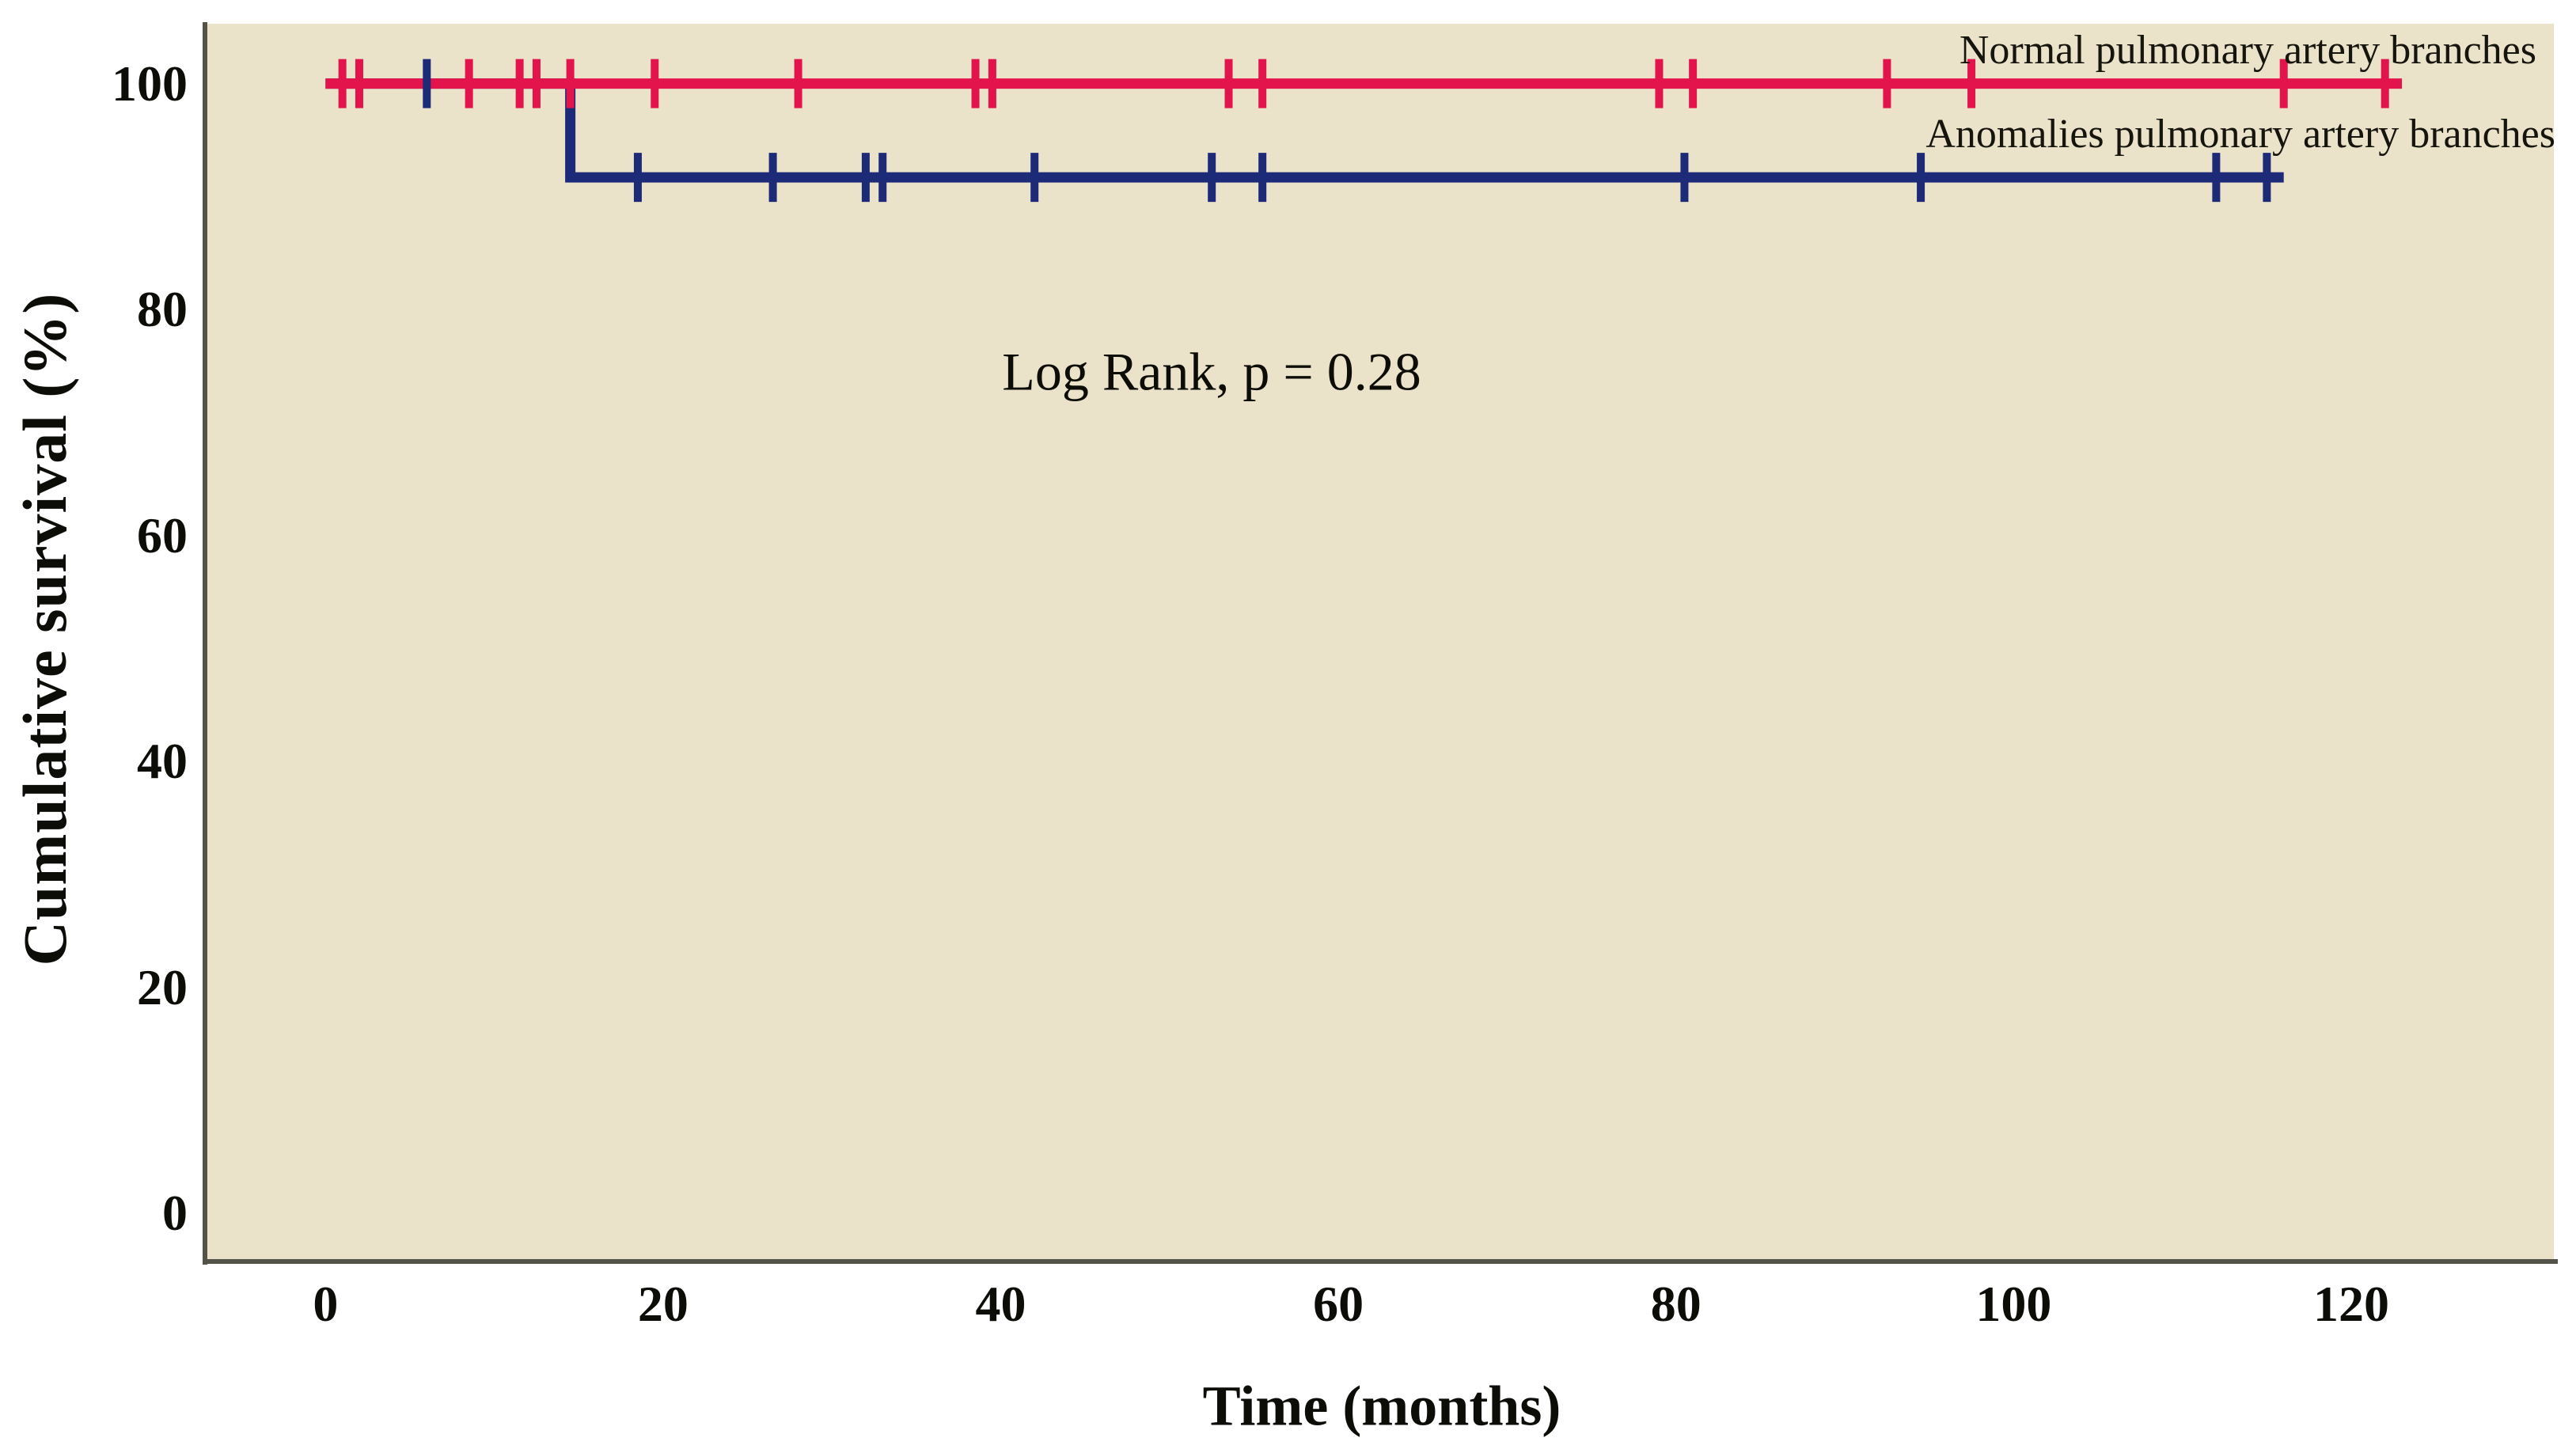 Image resolution: width=2576 pixels, height=1453 pixels. I want to click on y-tick-label: 0, so click(175, 1213).